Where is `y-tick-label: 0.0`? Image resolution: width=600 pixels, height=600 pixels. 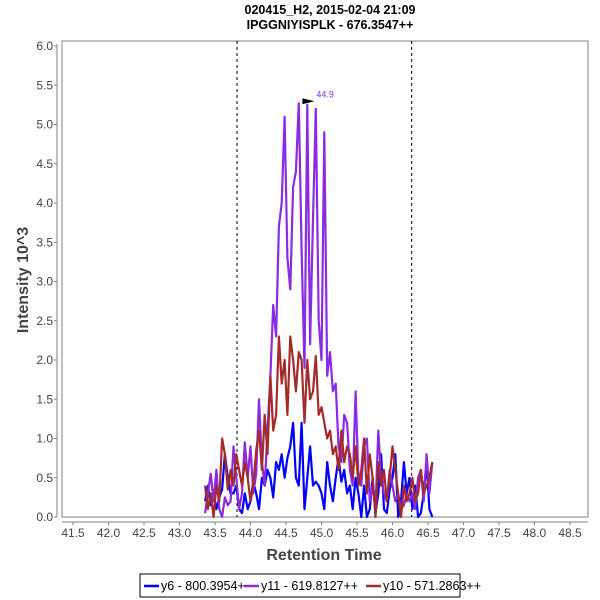
y-tick-label: 0.0 is located at coordinates (44, 517).